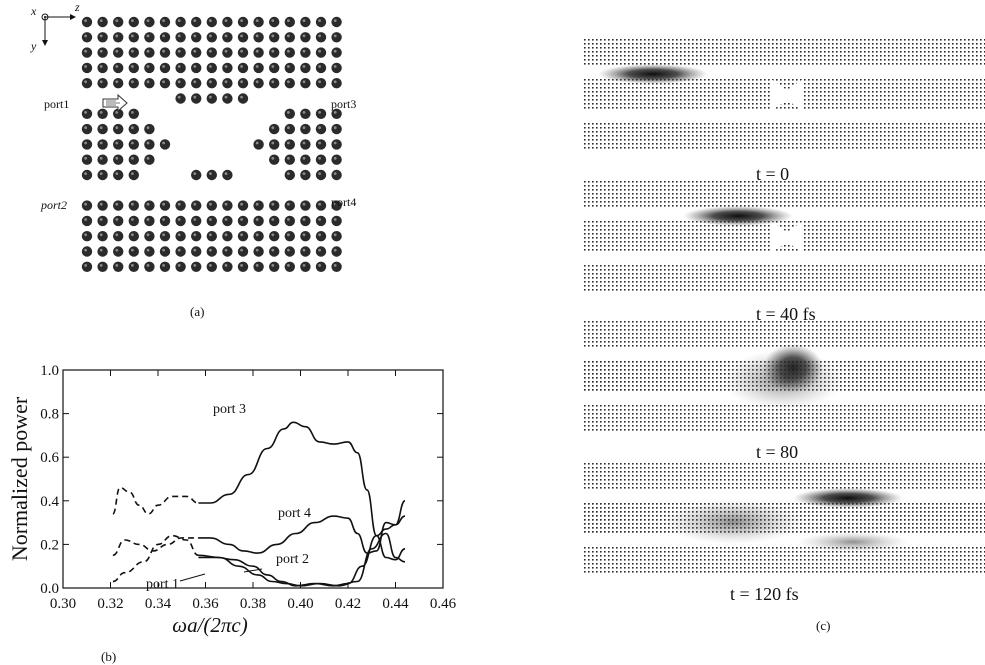 The width and height of the screenshot is (985, 665). Describe the element at coordinates (49, 415) in the screenshot. I see `y-tick-label: 0.8` at that location.